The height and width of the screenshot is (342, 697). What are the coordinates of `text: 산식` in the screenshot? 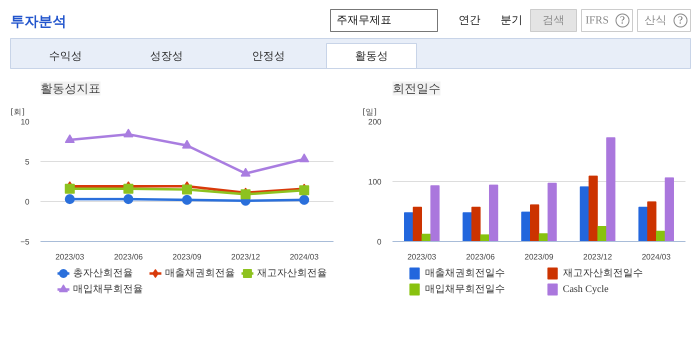 It's located at (655, 20).